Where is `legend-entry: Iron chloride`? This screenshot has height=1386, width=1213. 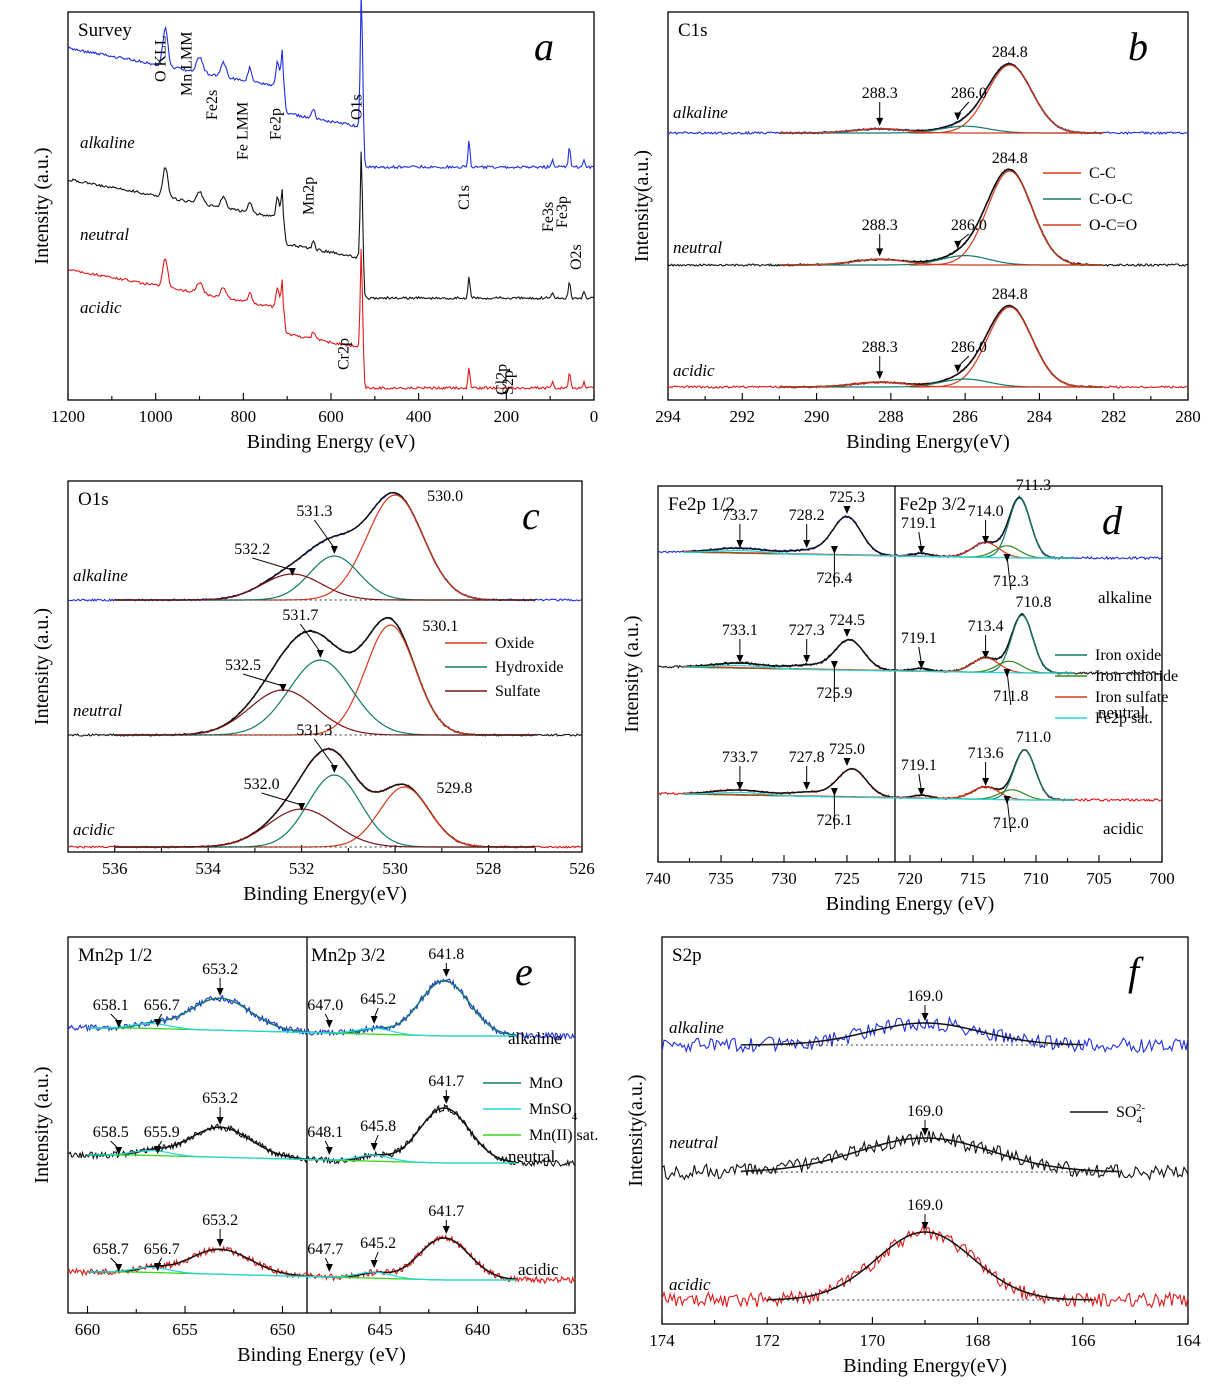
legend-entry: Iron chloride is located at coordinates (1136, 676).